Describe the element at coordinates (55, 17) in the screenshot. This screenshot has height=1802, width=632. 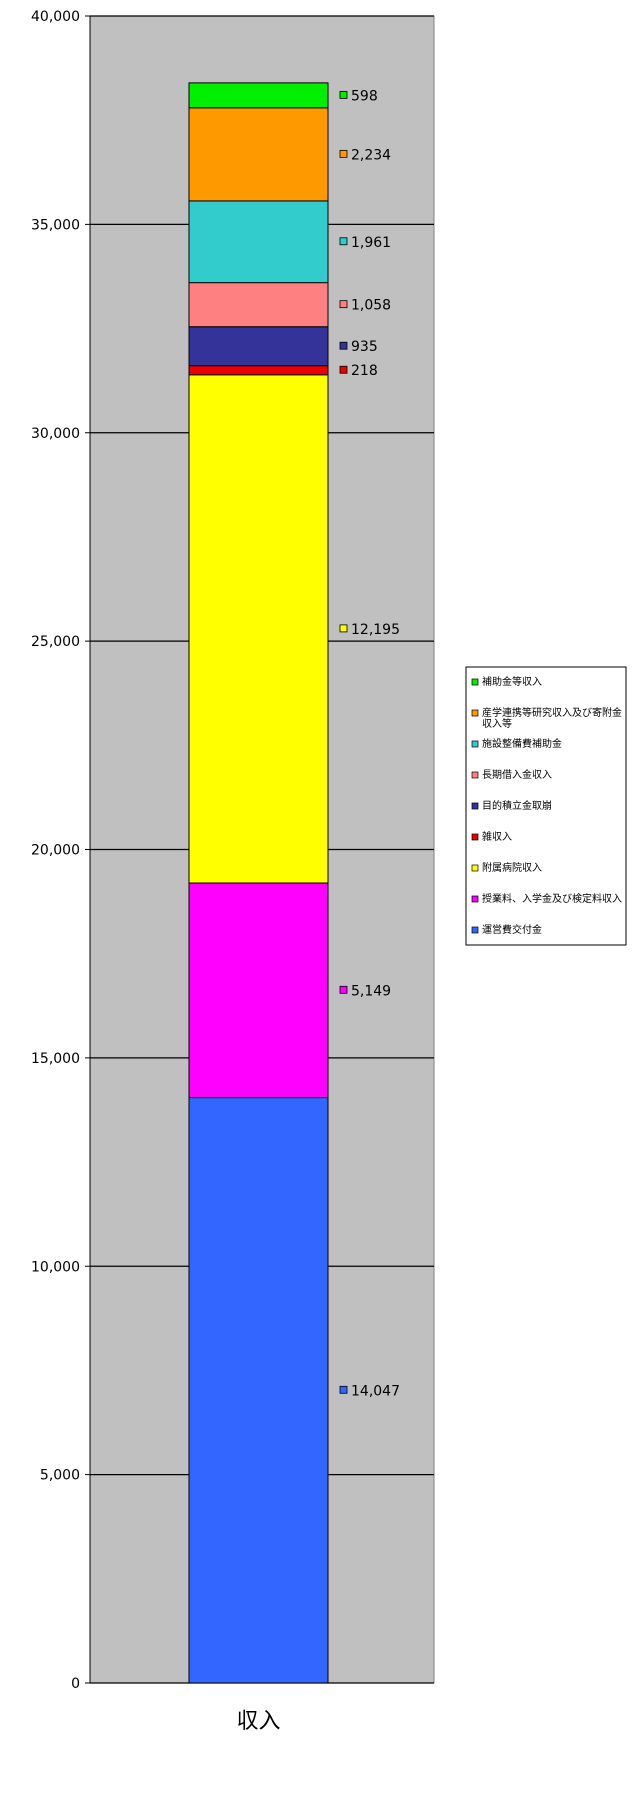
I see `y-tick-label: 40,000` at that location.